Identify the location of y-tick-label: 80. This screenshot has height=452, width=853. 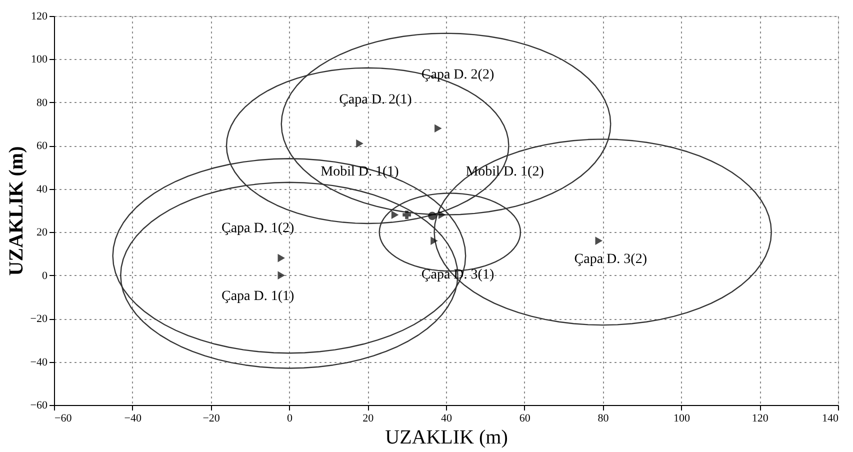
(42, 102).